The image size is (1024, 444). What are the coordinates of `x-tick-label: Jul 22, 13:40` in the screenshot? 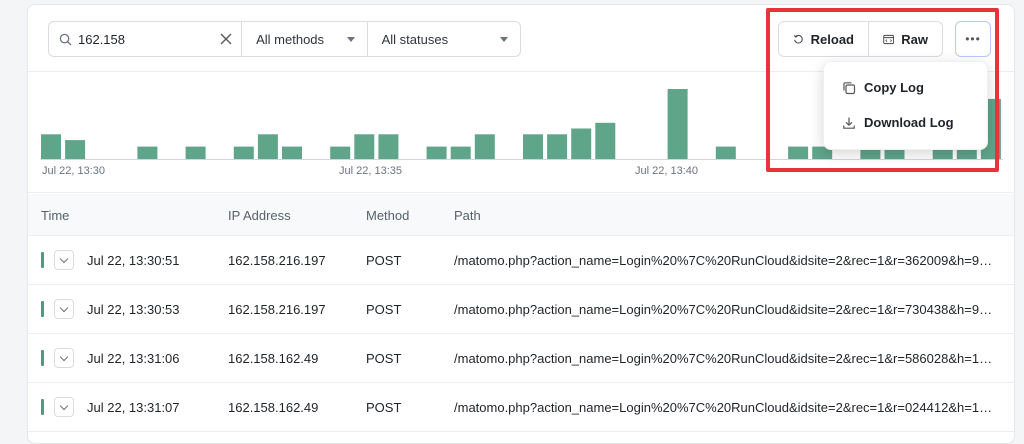 It's located at (666, 171).